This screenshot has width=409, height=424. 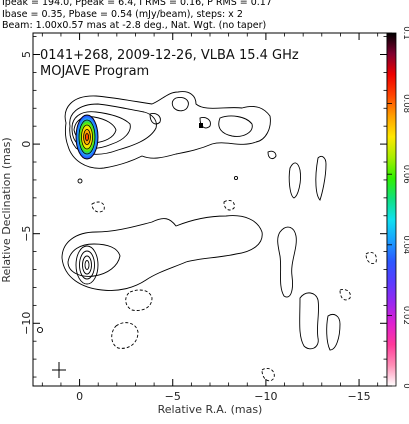 What do you see at coordinates (398, 207) in the screenshot?
I see `colorbar-ticks: 0 0.02 0.04 0.06 0.08 0.1` at bounding box center [398, 207].